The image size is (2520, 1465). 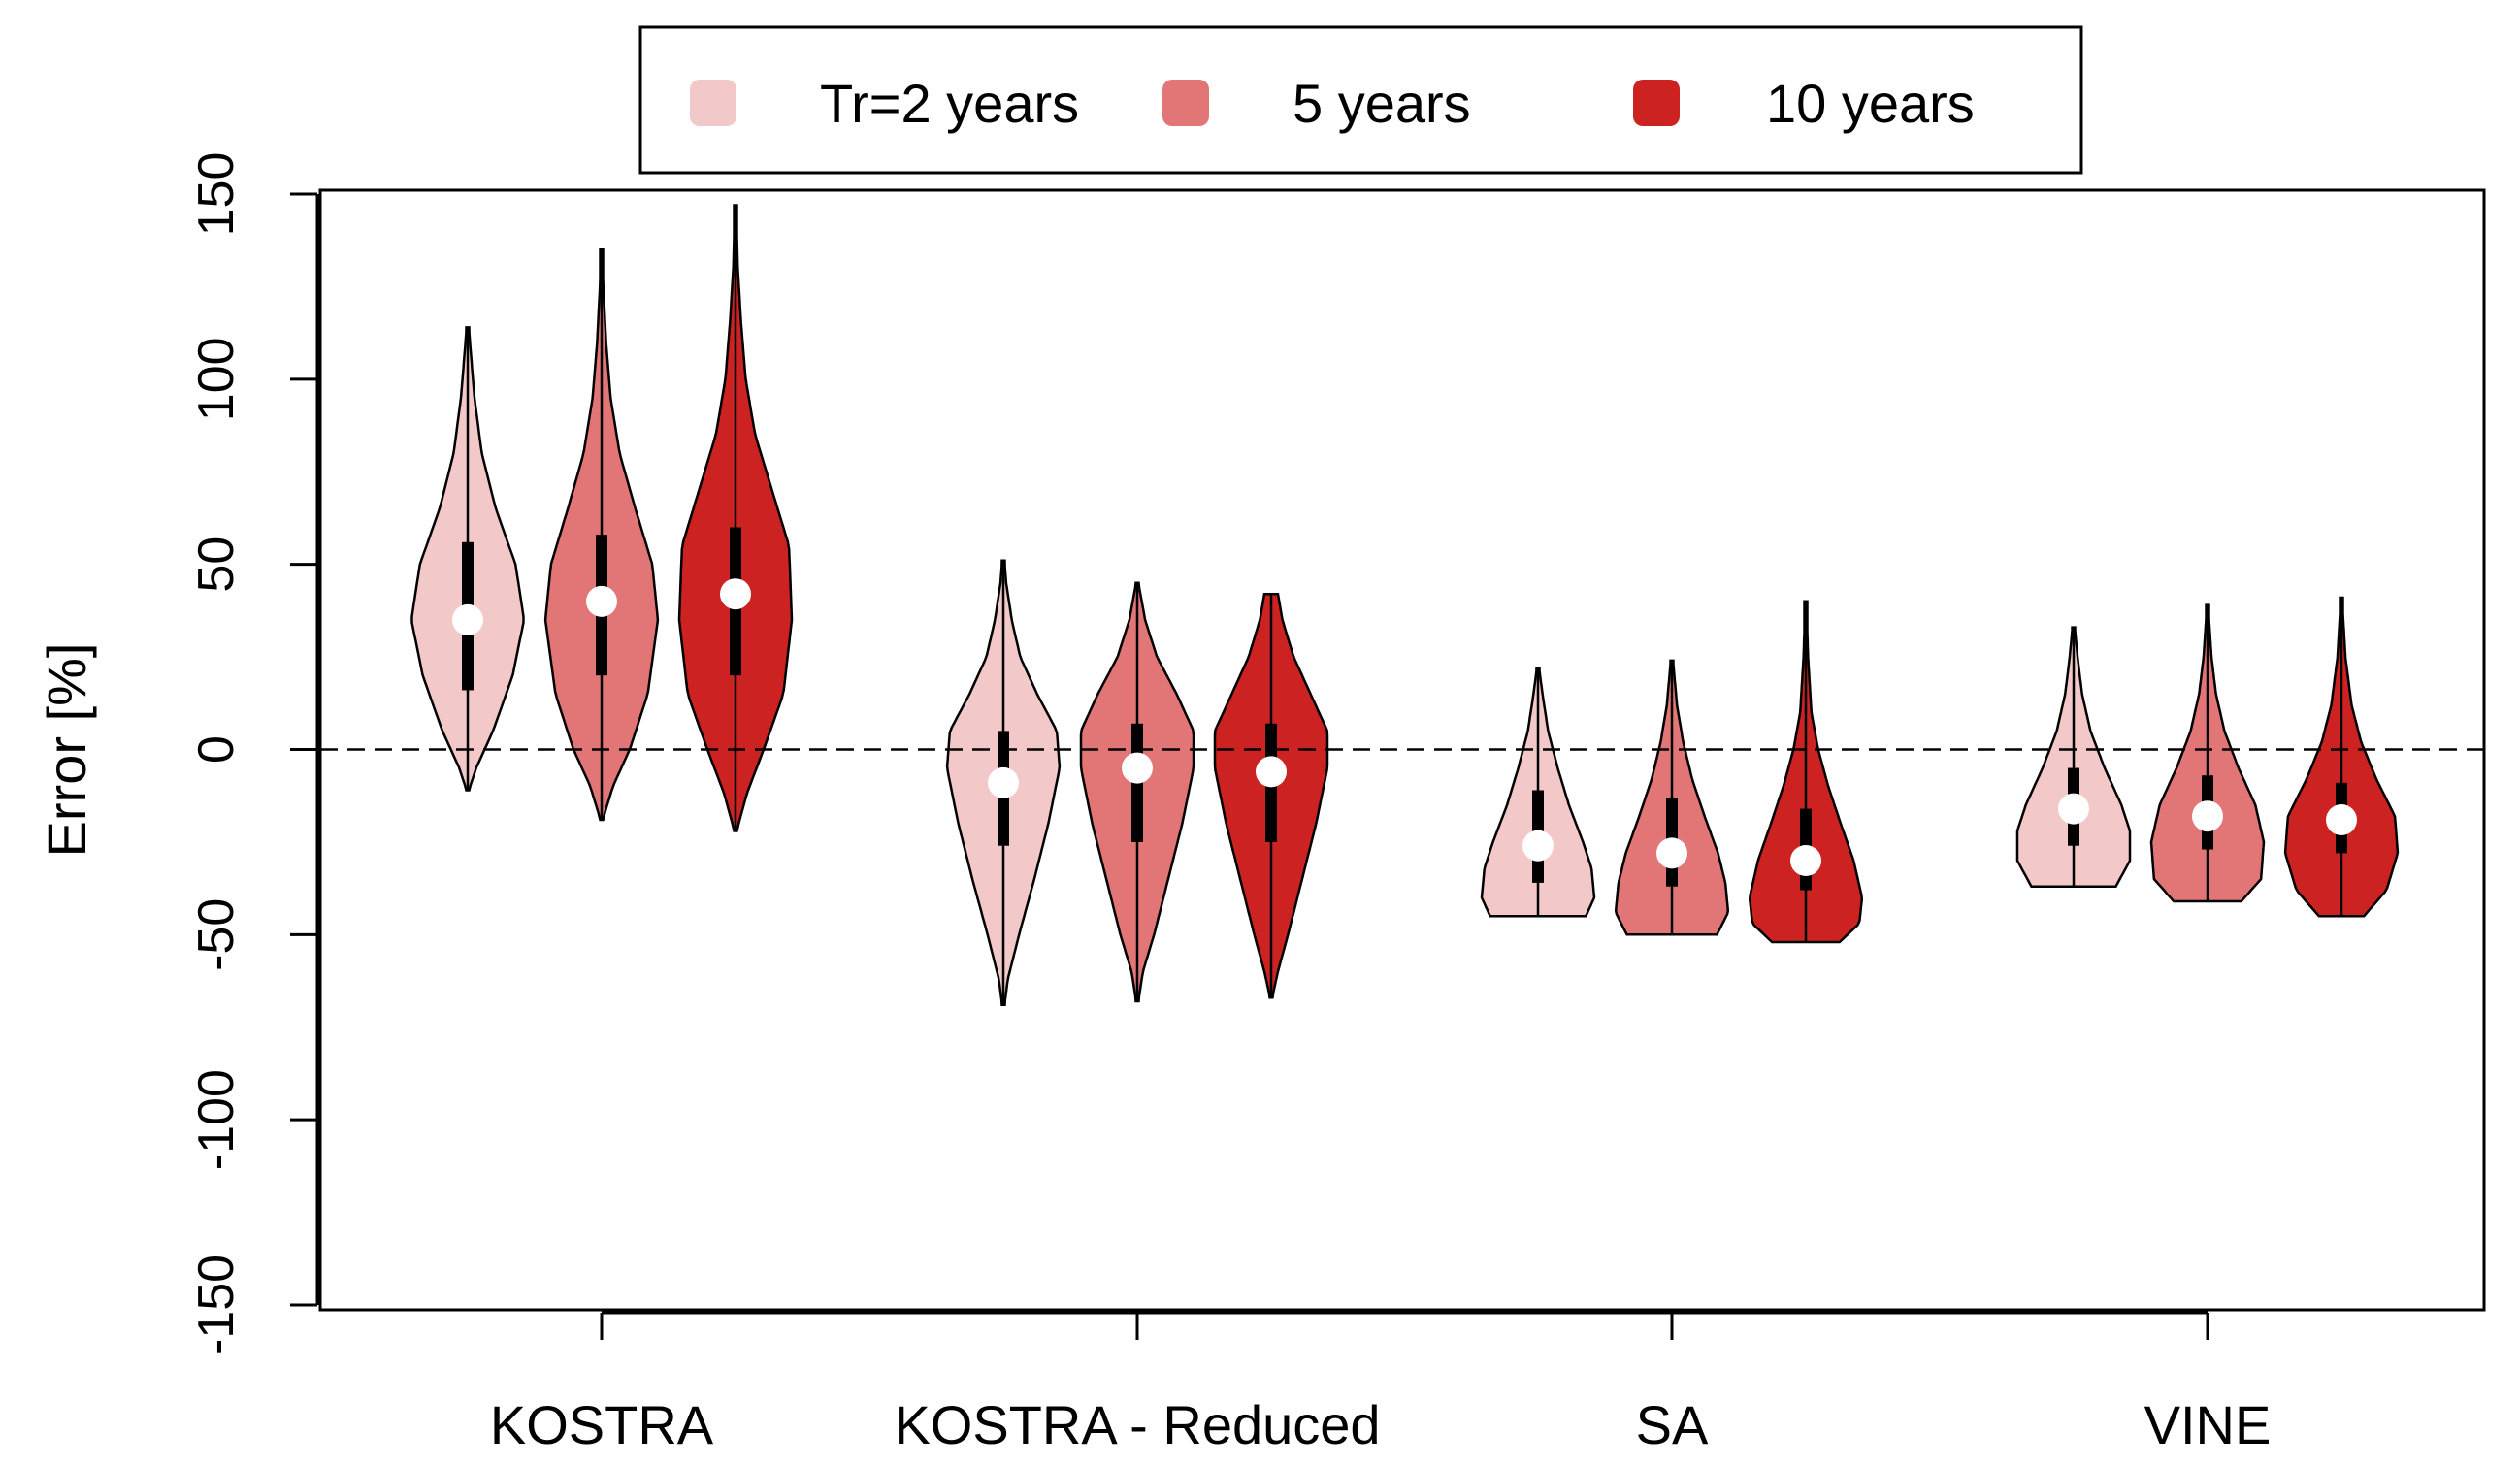 What do you see at coordinates (216, 749) in the screenshot?
I see `y-tick-label: 0` at bounding box center [216, 749].